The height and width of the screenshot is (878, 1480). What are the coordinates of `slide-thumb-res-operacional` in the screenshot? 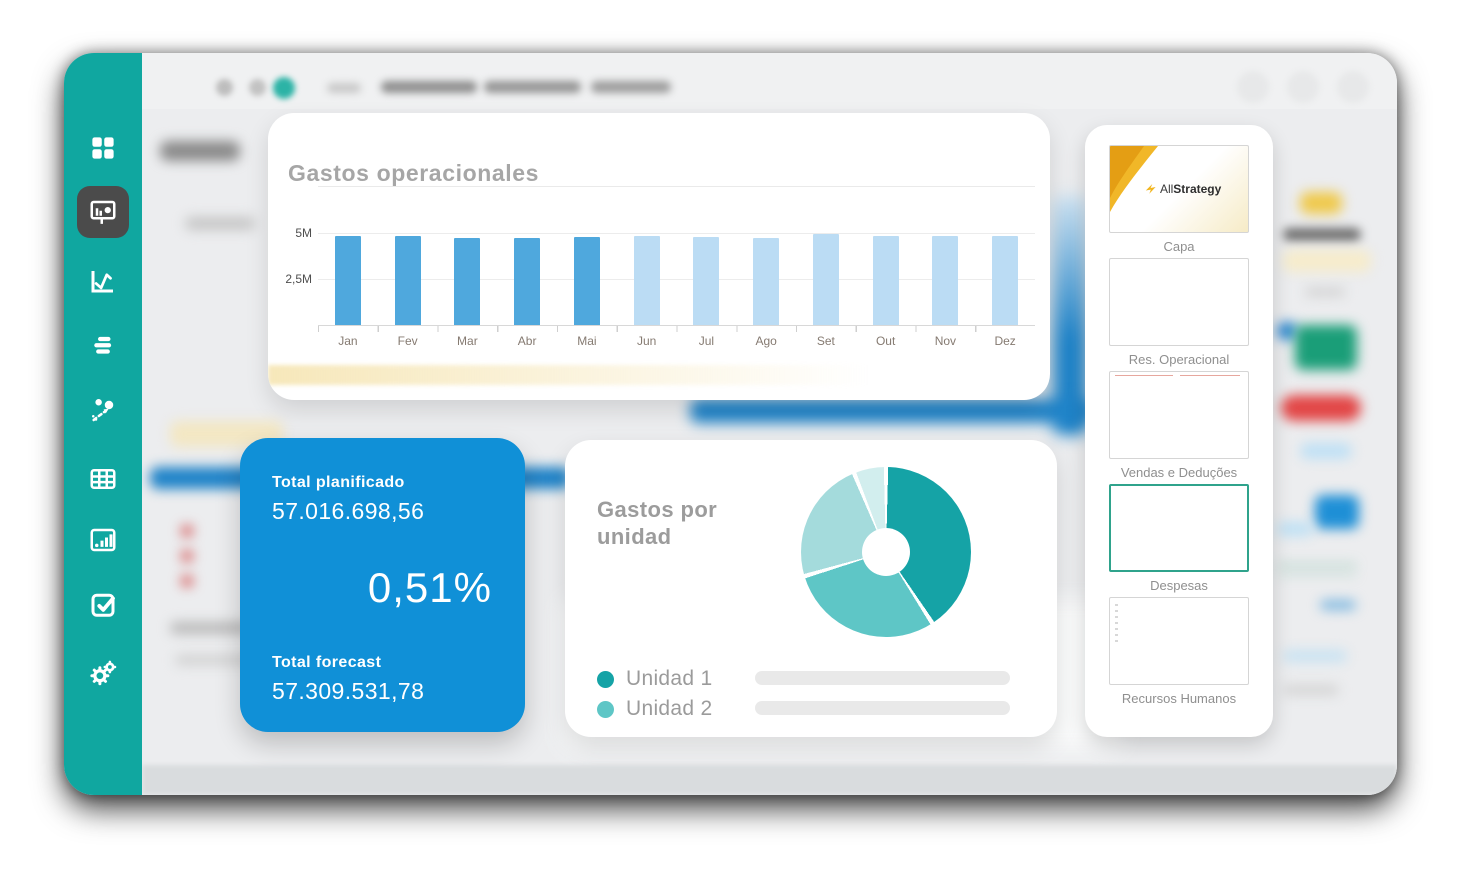 It's located at (1179, 302).